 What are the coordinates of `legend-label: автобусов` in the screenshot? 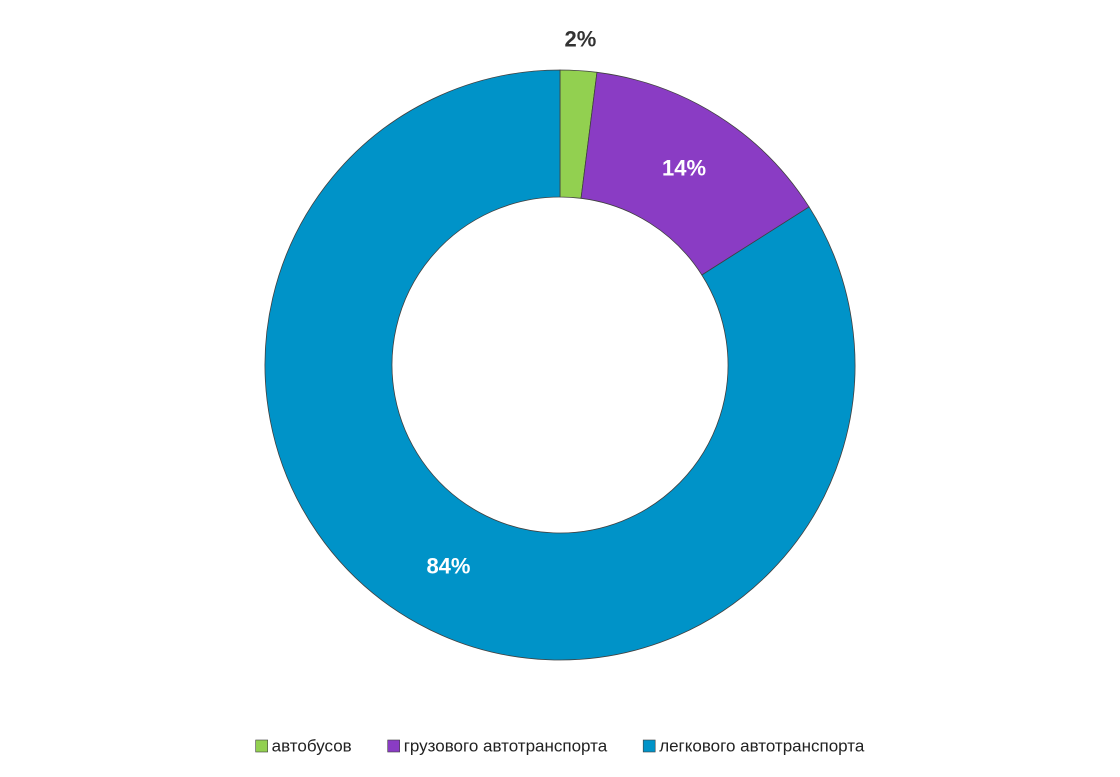 It's located at (312, 745).